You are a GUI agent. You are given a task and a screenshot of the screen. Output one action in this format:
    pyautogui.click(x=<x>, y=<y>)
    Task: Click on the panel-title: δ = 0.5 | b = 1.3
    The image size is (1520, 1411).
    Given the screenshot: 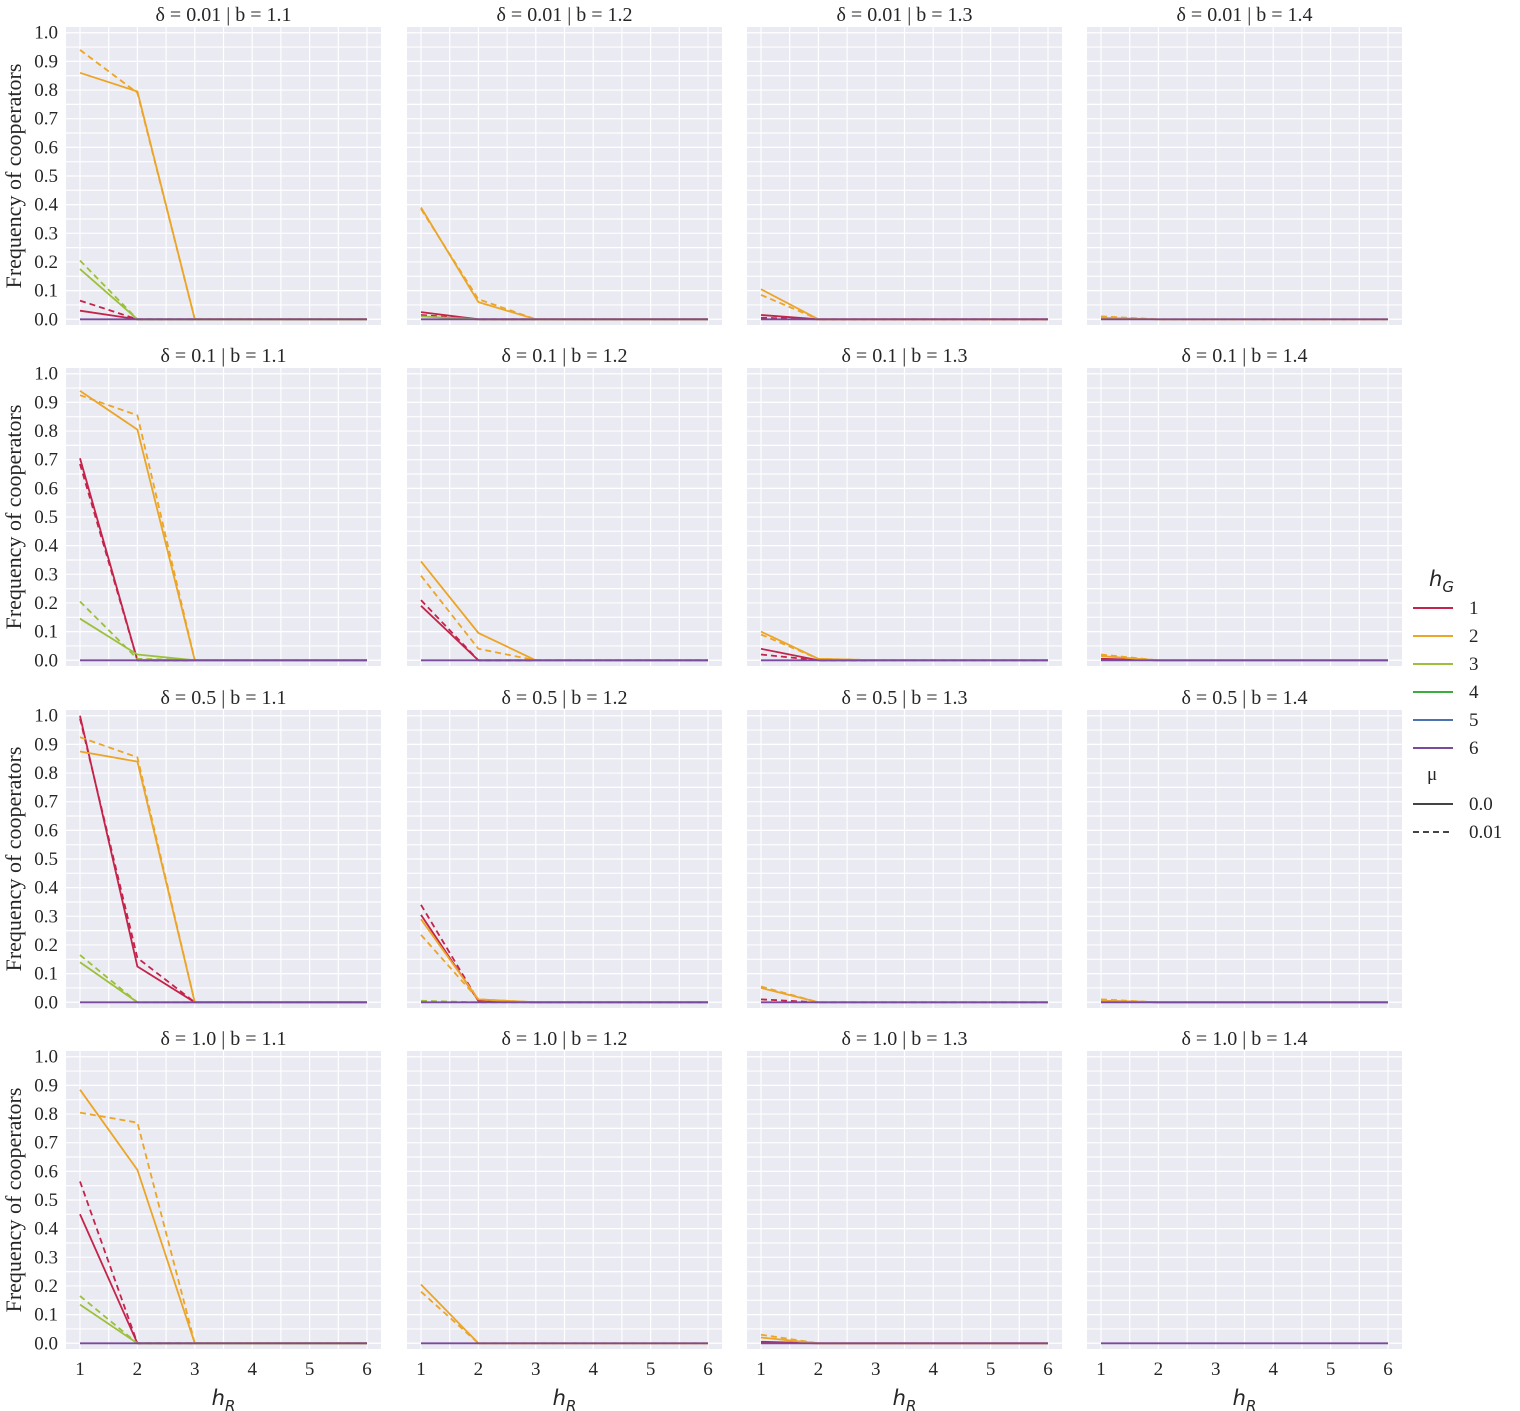 What is the action you would take?
    pyautogui.click(x=905, y=698)
    